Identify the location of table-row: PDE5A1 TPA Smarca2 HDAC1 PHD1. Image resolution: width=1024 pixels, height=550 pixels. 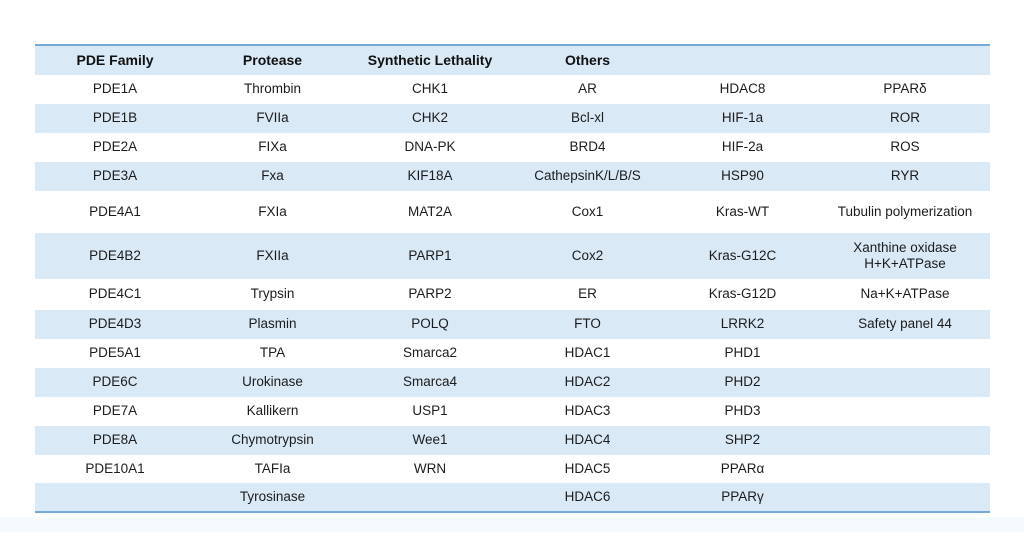
(512, 353).